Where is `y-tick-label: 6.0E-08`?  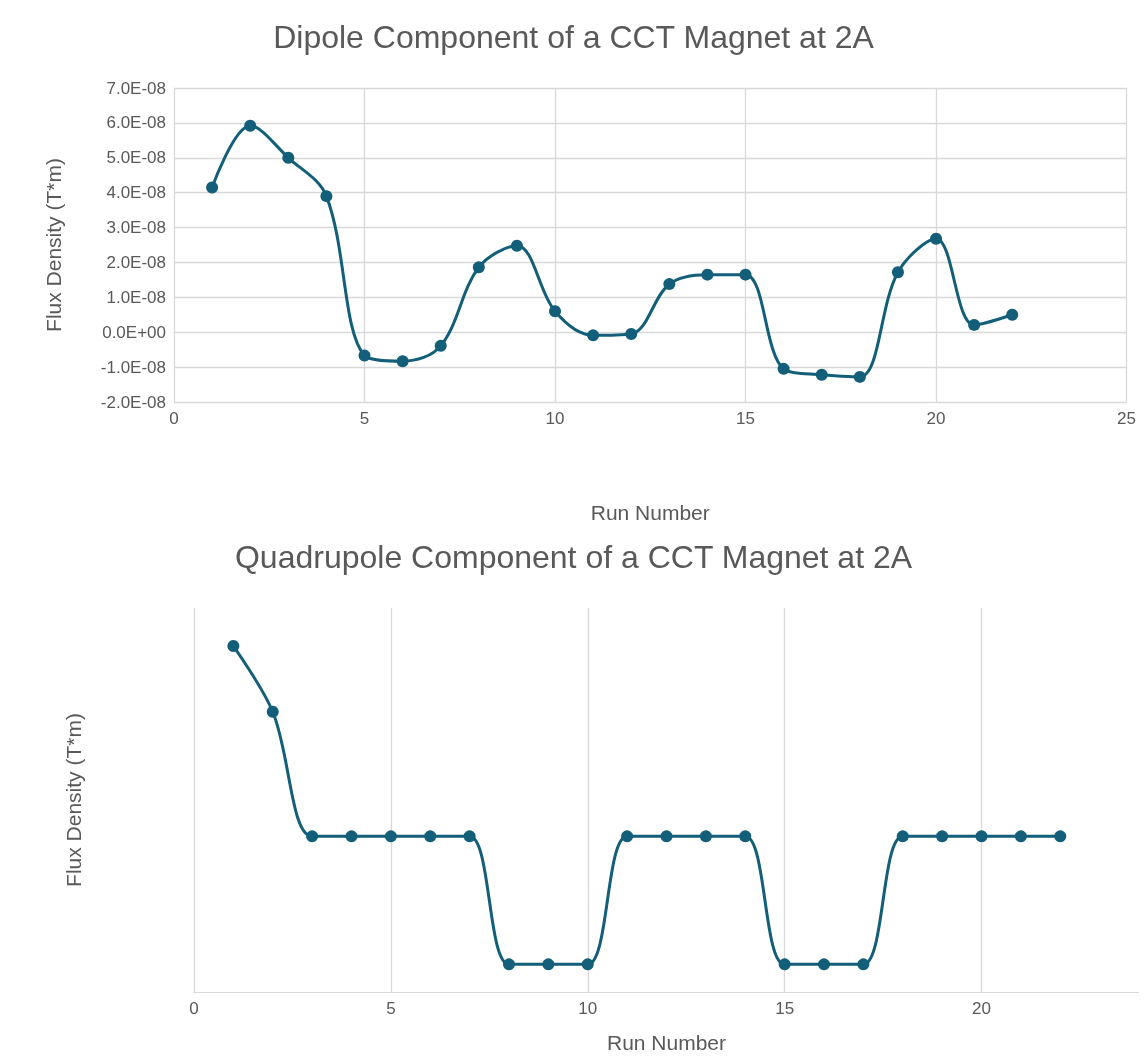
y-tick-label: 6.0E-08 is located at coordinates (136, 123).